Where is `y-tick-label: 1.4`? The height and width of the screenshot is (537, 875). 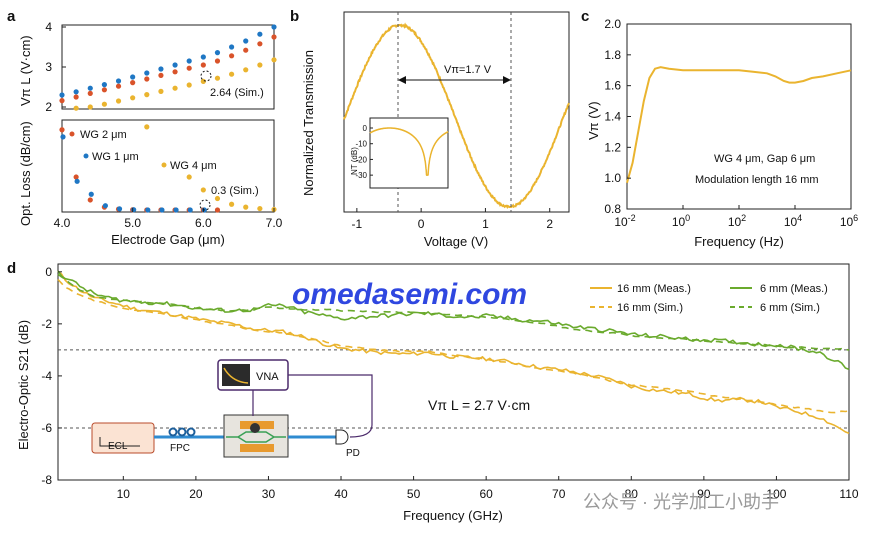 y-tick-label: 1.4 is located at coordinates (612, 117).